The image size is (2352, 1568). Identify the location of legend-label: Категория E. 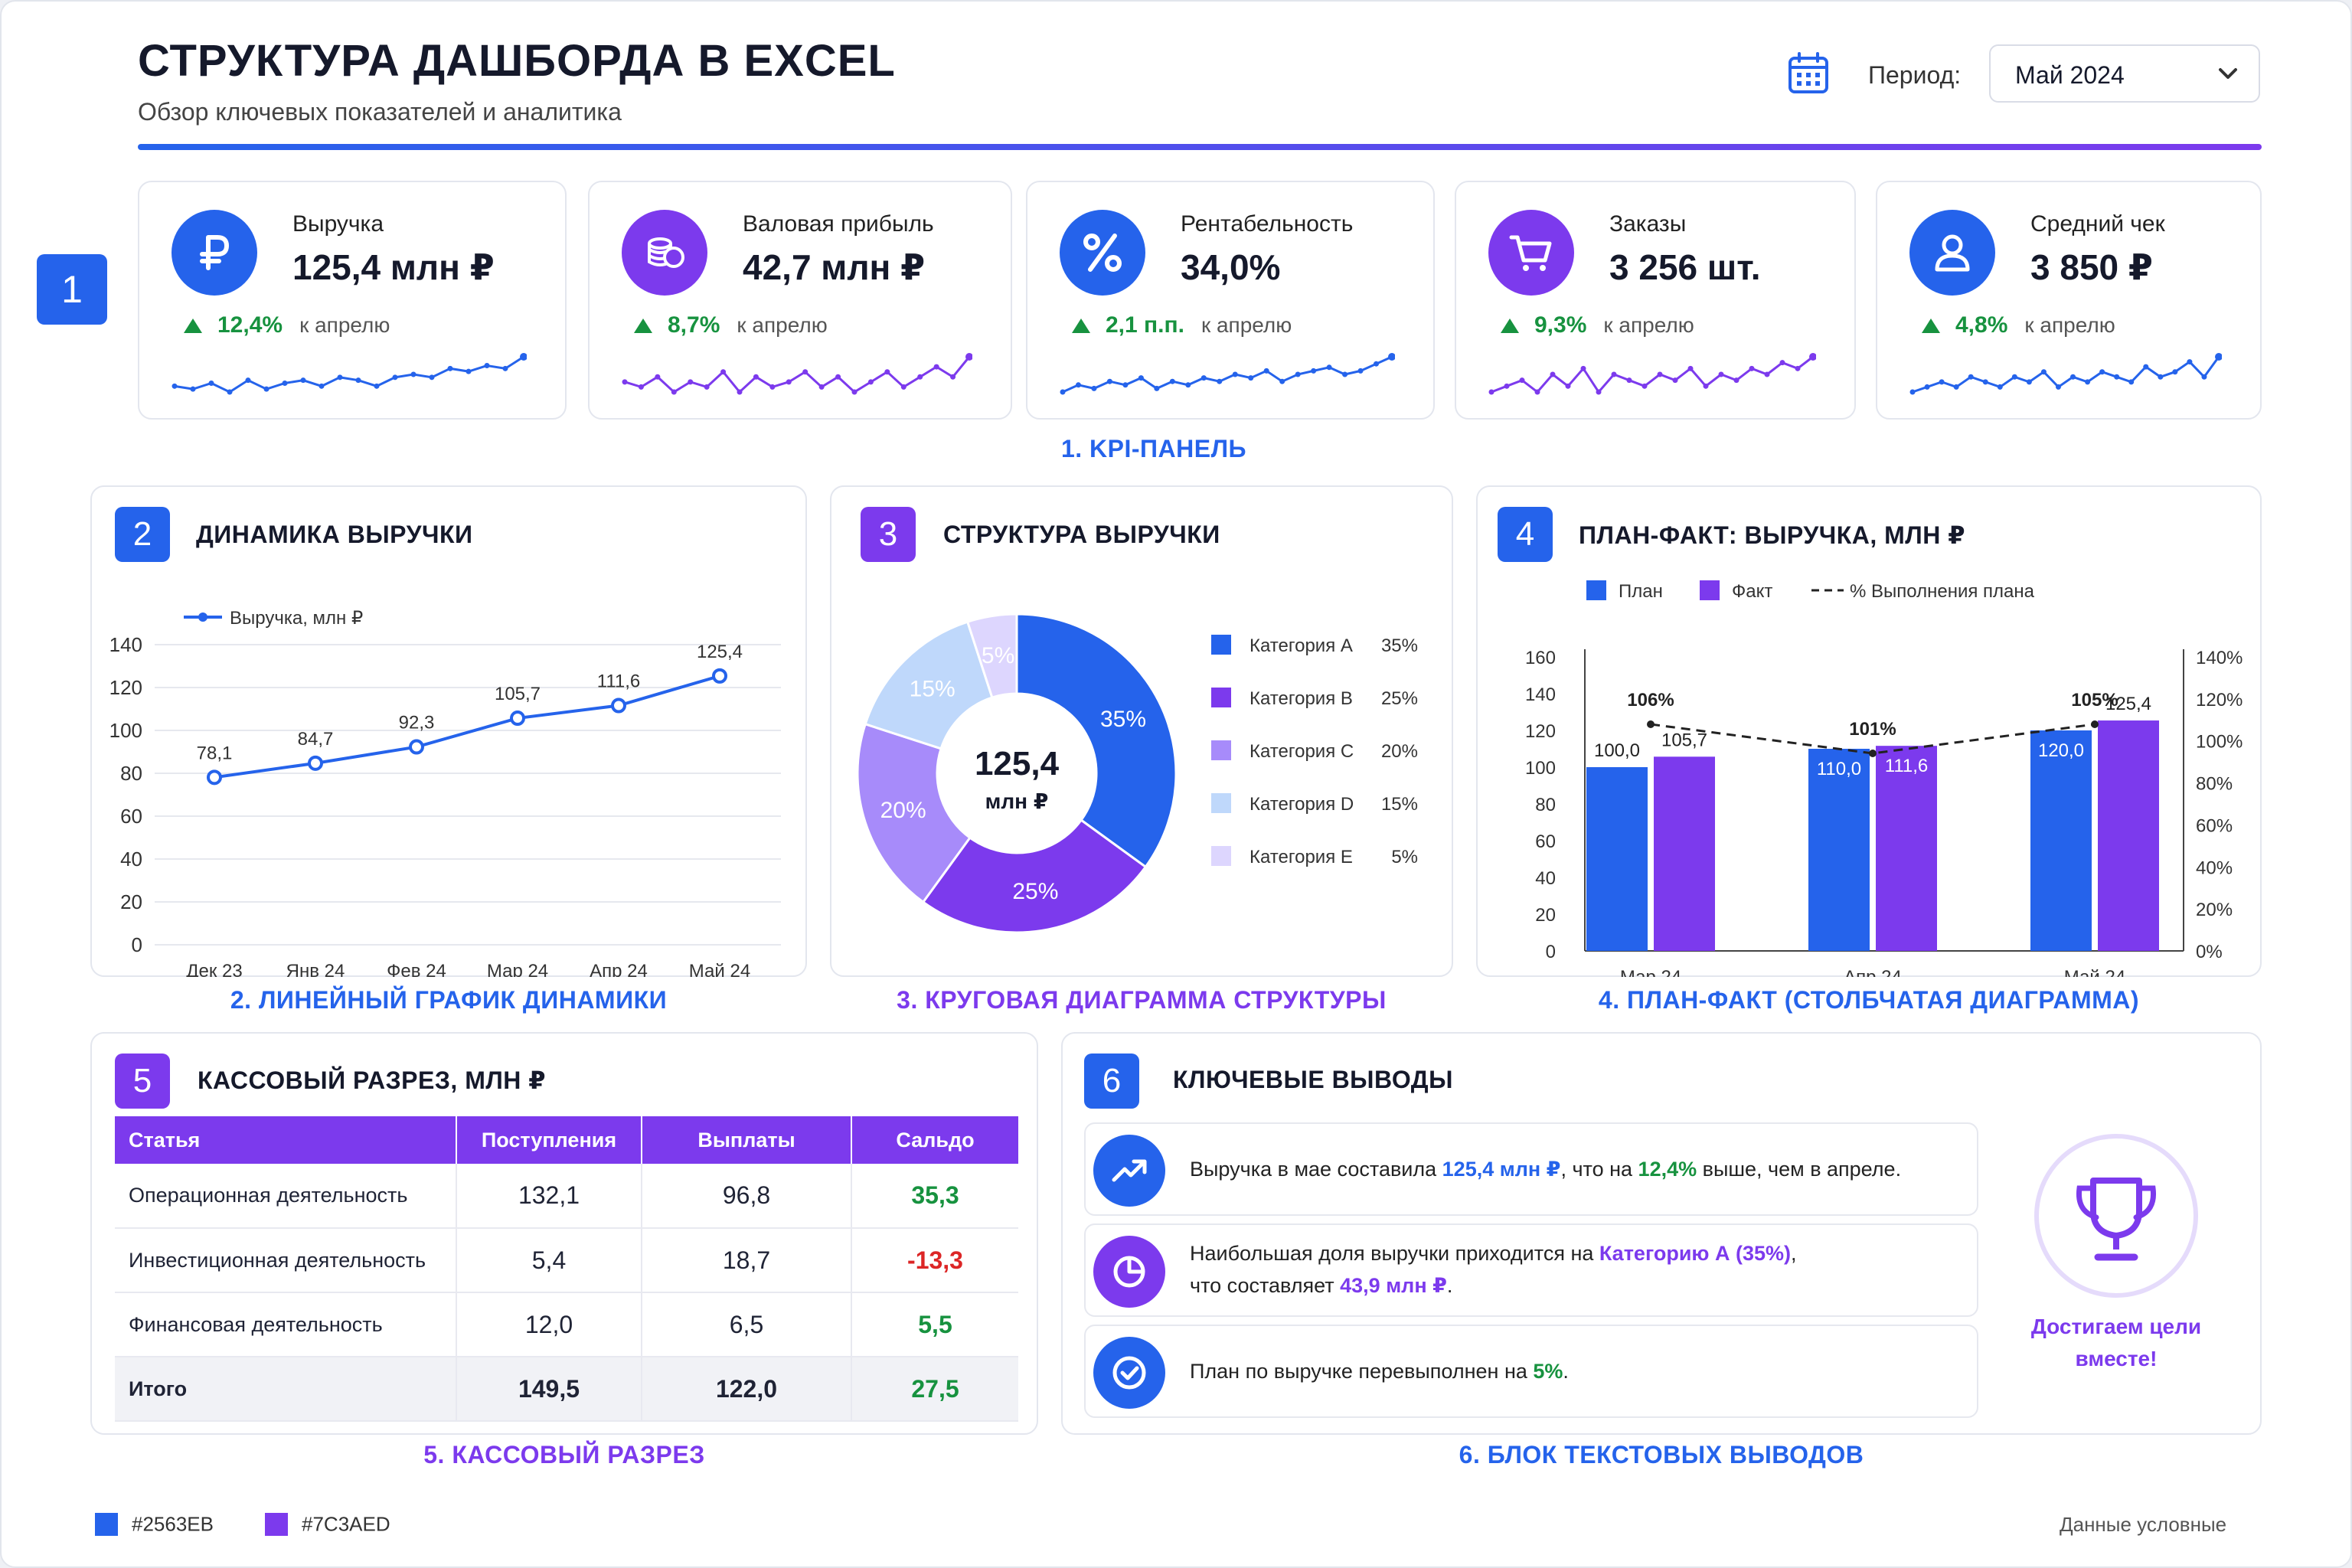
(1301, 857).